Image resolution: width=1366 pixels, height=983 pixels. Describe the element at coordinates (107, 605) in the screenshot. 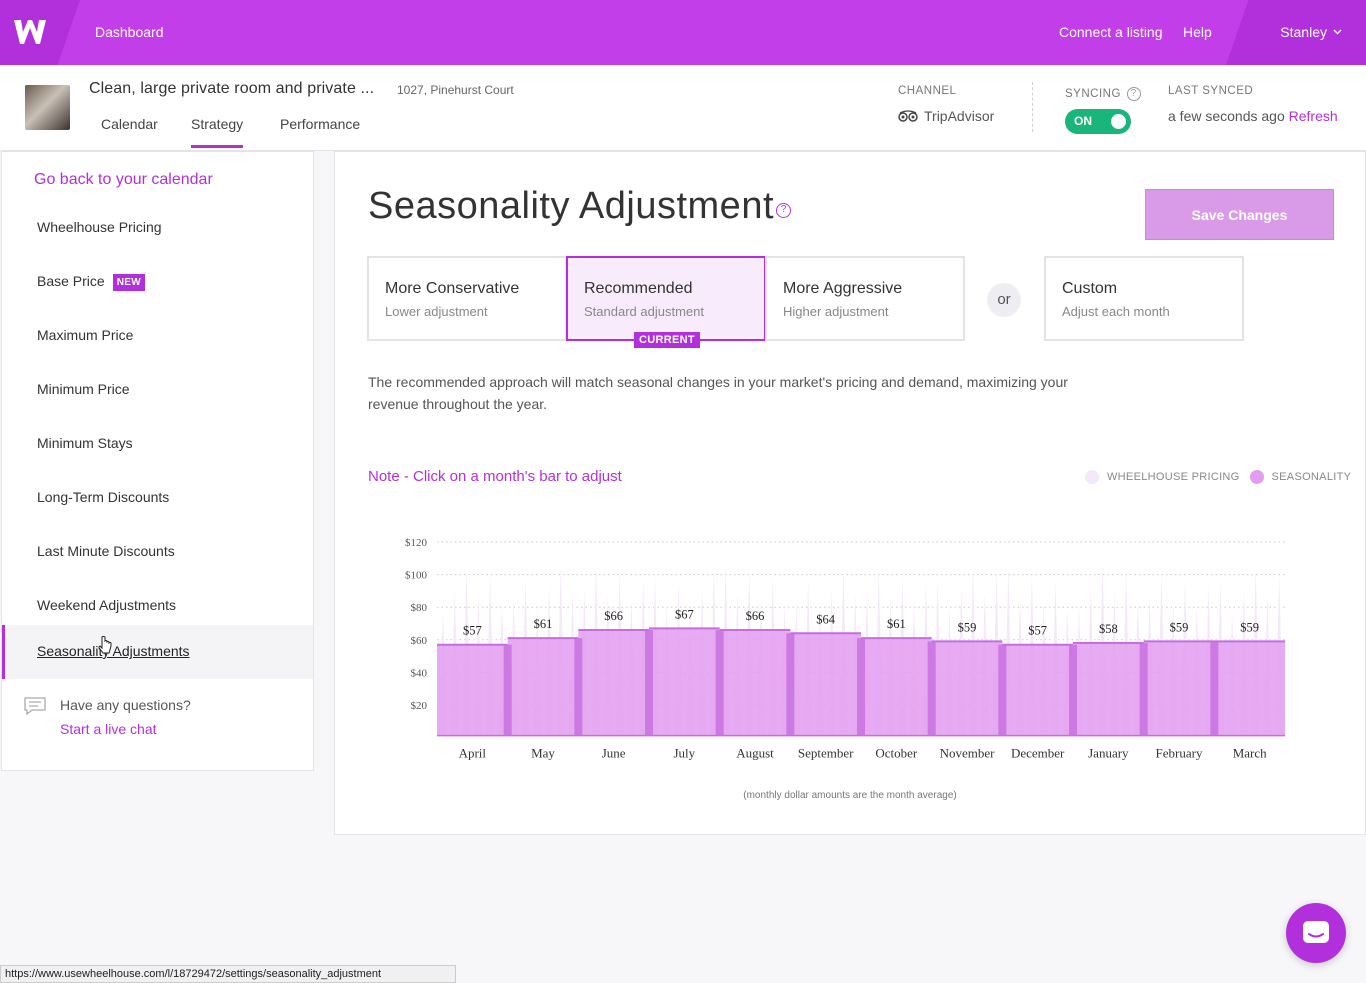

I see `sidebar-item-label: Weekend Adjustments` at that location.